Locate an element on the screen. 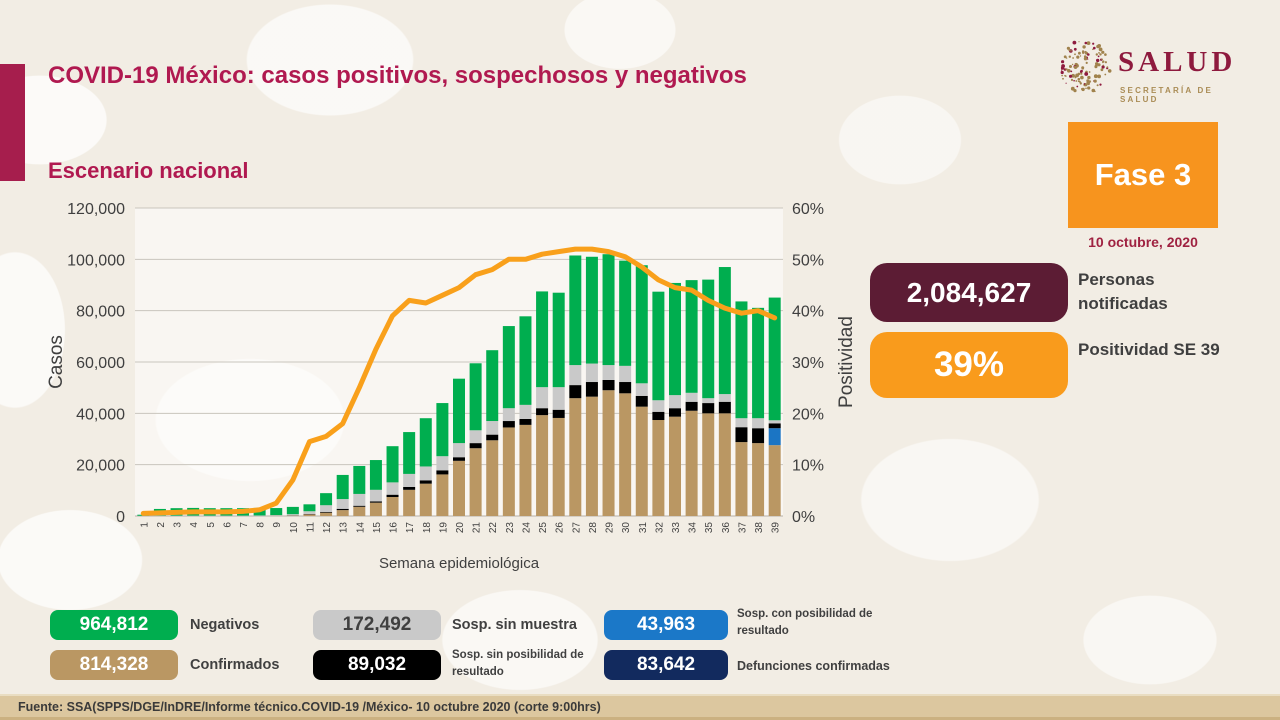 This screenshot has width=1280, height=720. personas-notificadas-label: Personas notificadas is located at coordinates (1123, 291).